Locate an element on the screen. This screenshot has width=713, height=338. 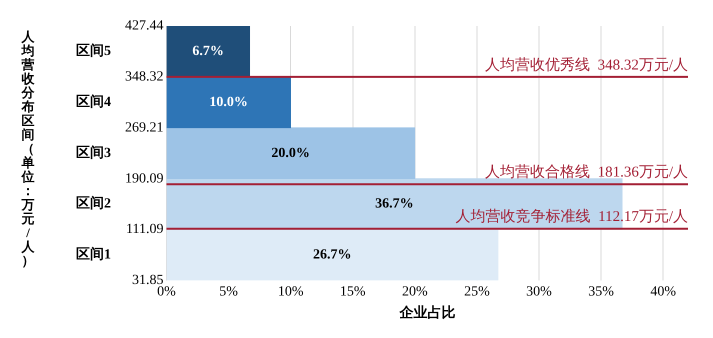
data-label: 26.7% is located at coordinates (332, 255).